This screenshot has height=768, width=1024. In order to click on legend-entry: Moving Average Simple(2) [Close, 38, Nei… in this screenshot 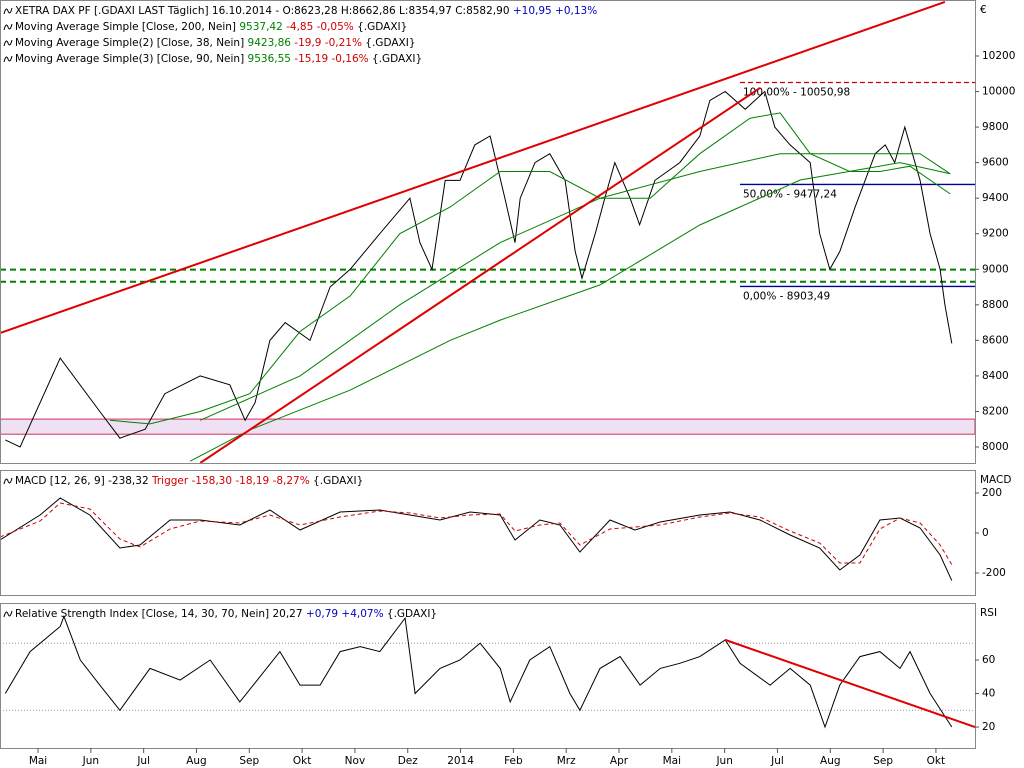, I will do `click(215, 43)`.